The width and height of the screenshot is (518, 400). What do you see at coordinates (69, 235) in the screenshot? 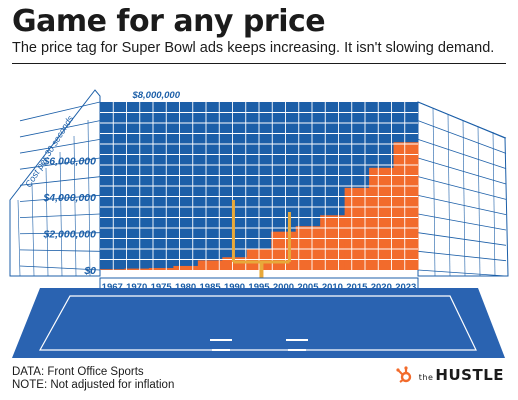
I see `y-tick-label: $2,000,000` at bounding box center [69, 235].